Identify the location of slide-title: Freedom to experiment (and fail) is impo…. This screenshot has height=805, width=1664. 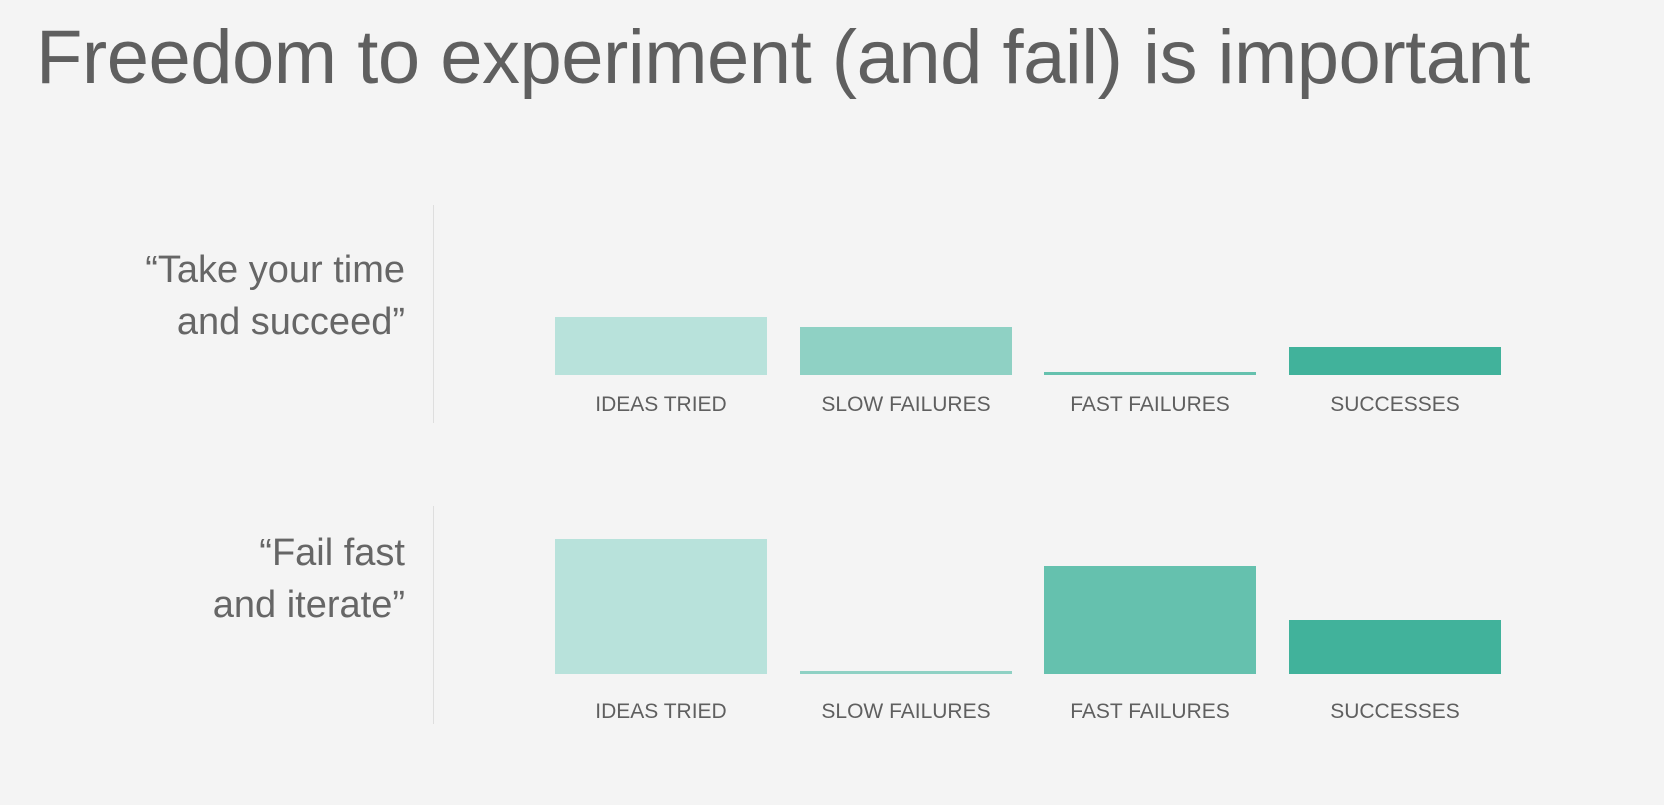
(783, 57).